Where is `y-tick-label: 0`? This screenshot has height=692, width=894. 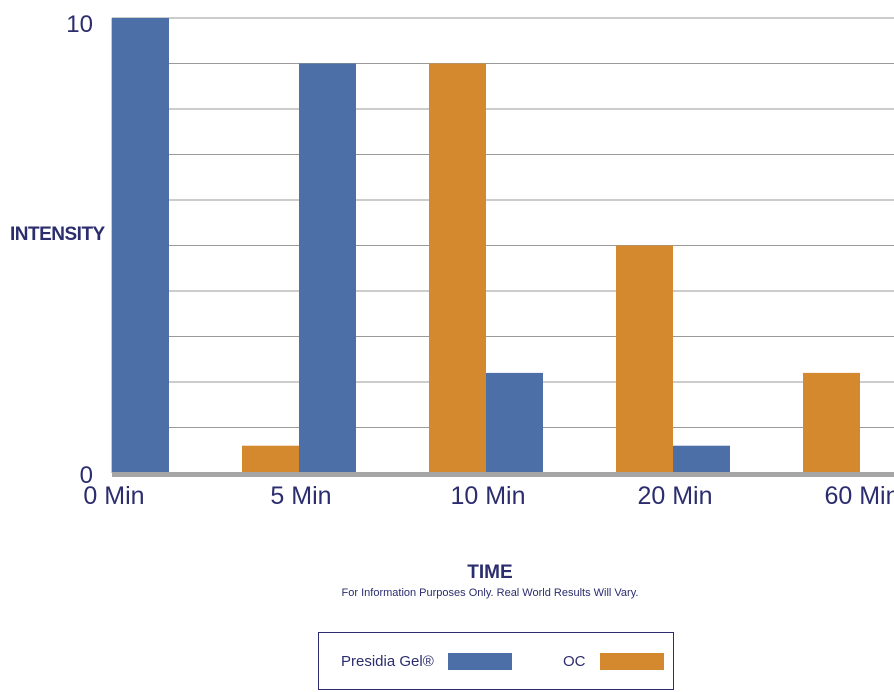
y-tick-label: 0 is located at coordinates (86, 475).